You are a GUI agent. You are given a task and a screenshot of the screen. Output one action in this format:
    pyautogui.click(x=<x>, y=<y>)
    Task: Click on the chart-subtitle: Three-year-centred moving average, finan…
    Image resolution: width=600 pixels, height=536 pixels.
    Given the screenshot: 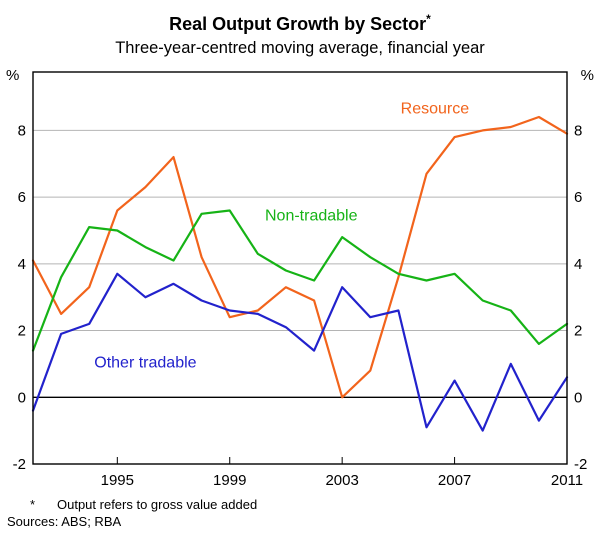 What is the action you would take?
    pyautogui.click(x=300, y=48)
    